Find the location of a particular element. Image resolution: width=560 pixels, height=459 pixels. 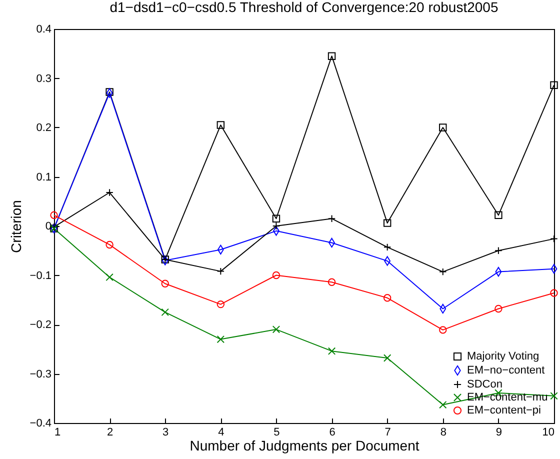

y-tick-label: 0.2 is located at coordinates (44, 128).